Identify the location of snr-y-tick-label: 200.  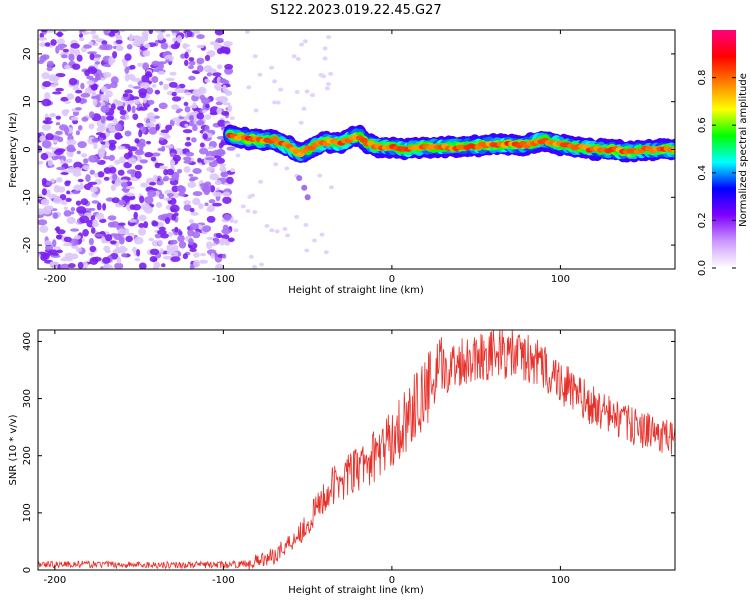
(27, 455).